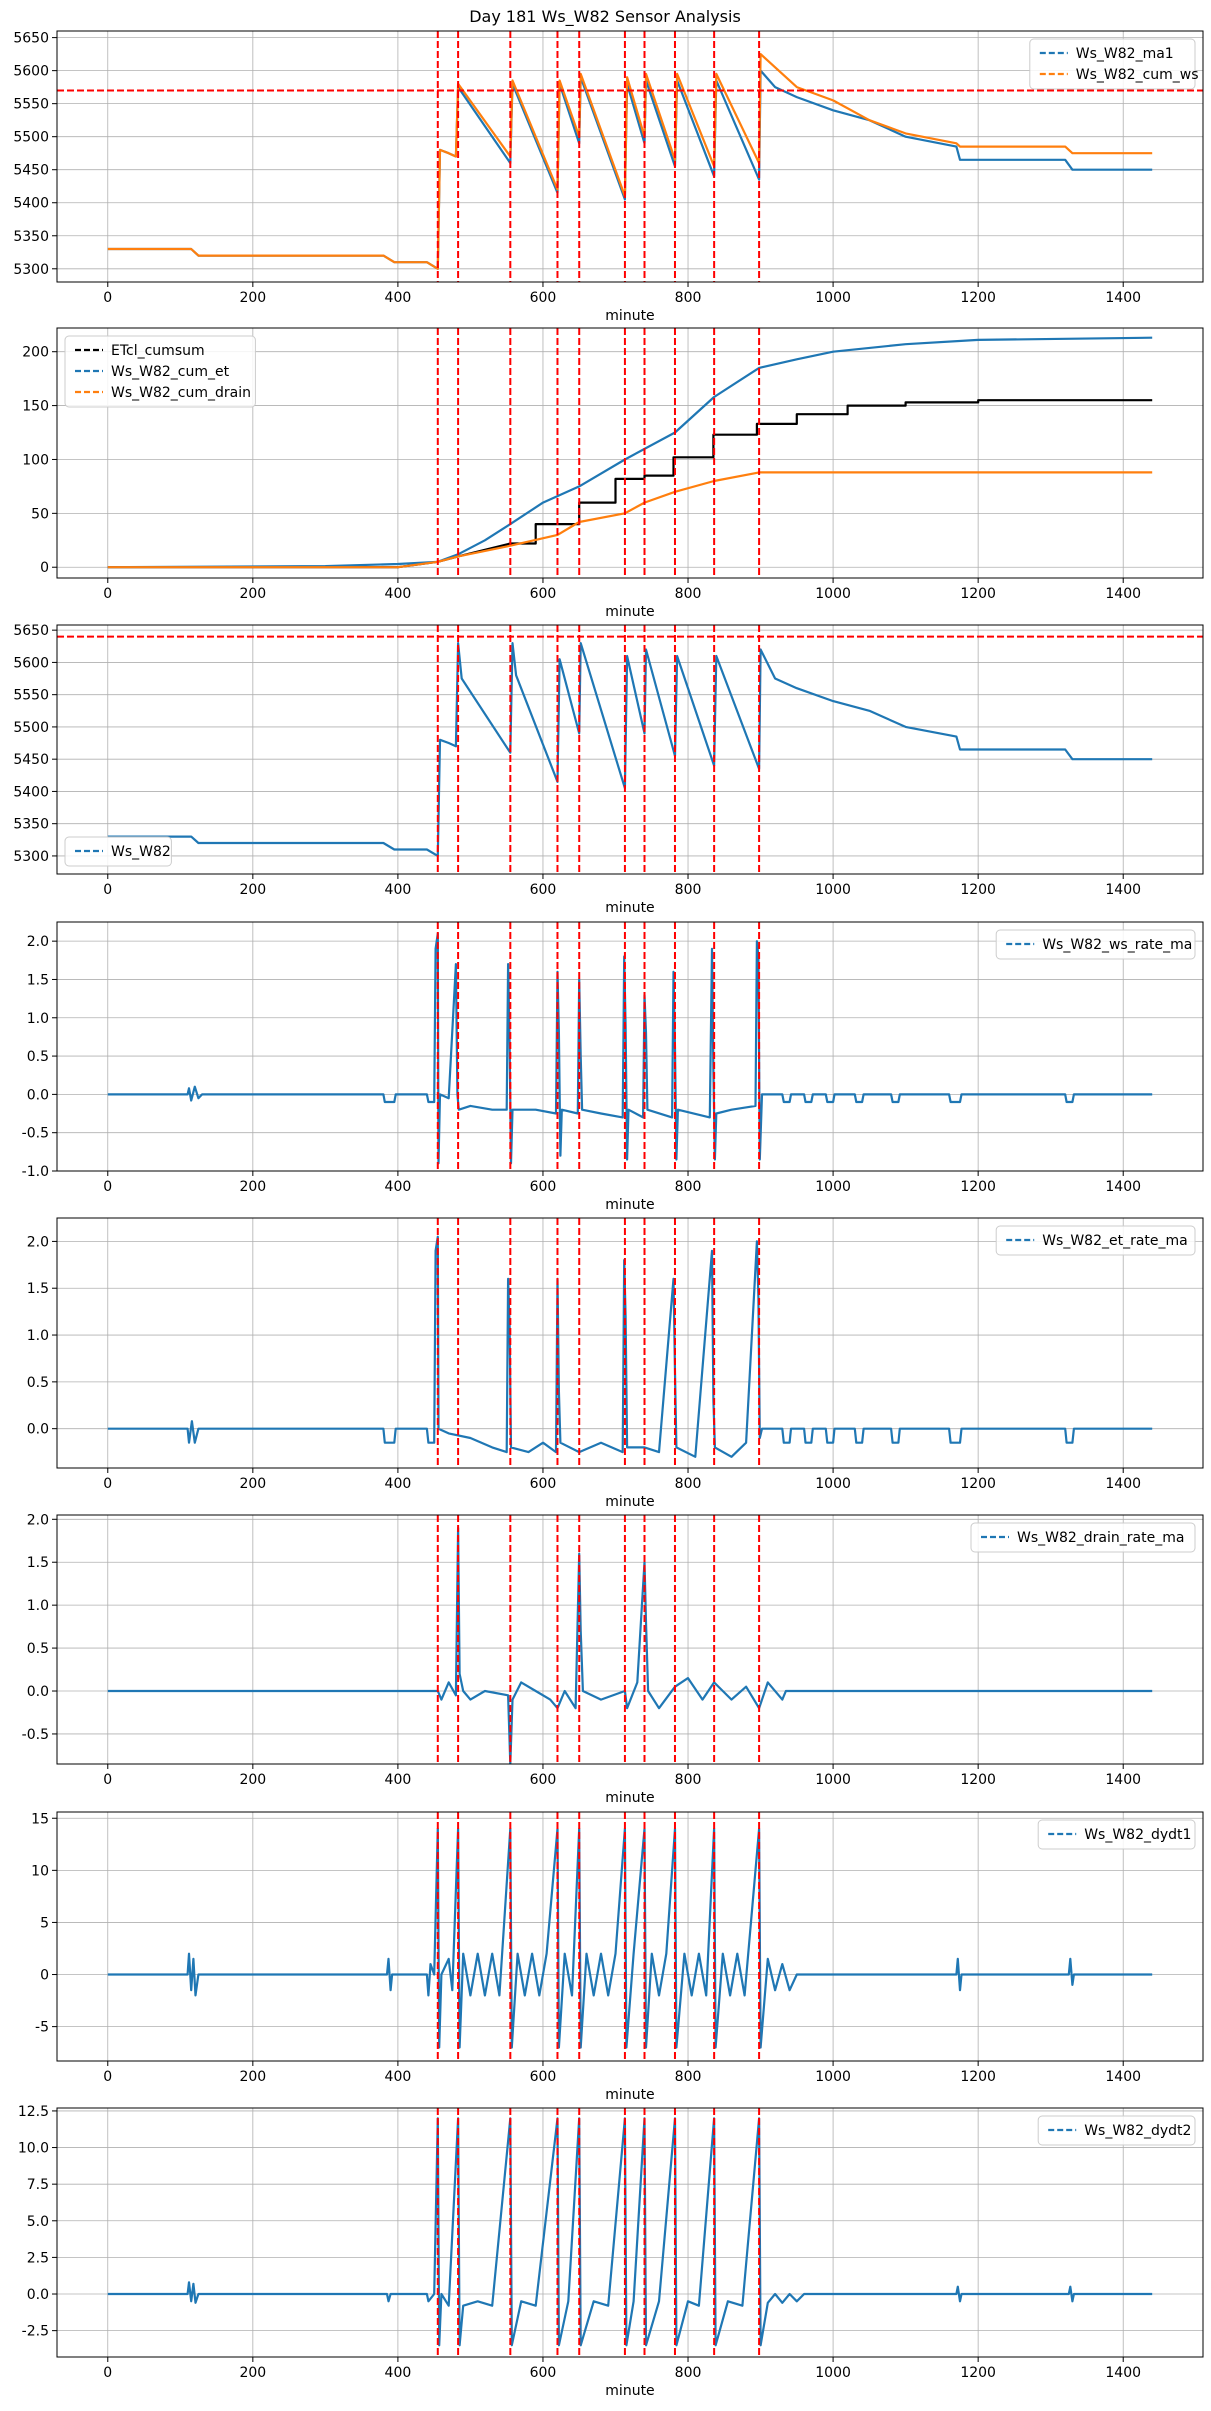 Image resolution: width=1211 pixels, height=2411 pixels. Describe the element at coordinates (1116, 2130) in the screenshot. I see `legend: Ws_W82_dydt2` at that location.